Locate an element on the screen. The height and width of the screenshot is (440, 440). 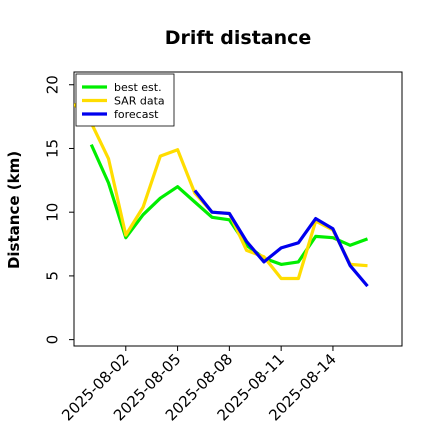
legend-label-1: best est. is located at coordinates (138, 87).